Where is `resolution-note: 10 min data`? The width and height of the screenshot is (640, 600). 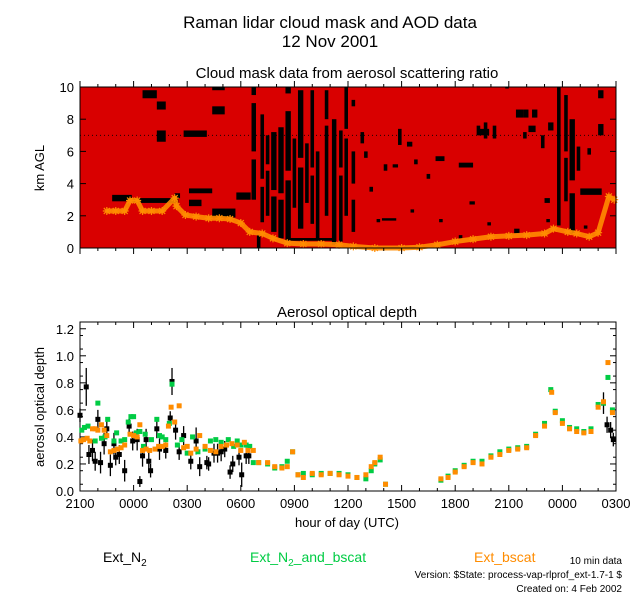 resolution-note: 10 min data is located at coordinates (596, 561).